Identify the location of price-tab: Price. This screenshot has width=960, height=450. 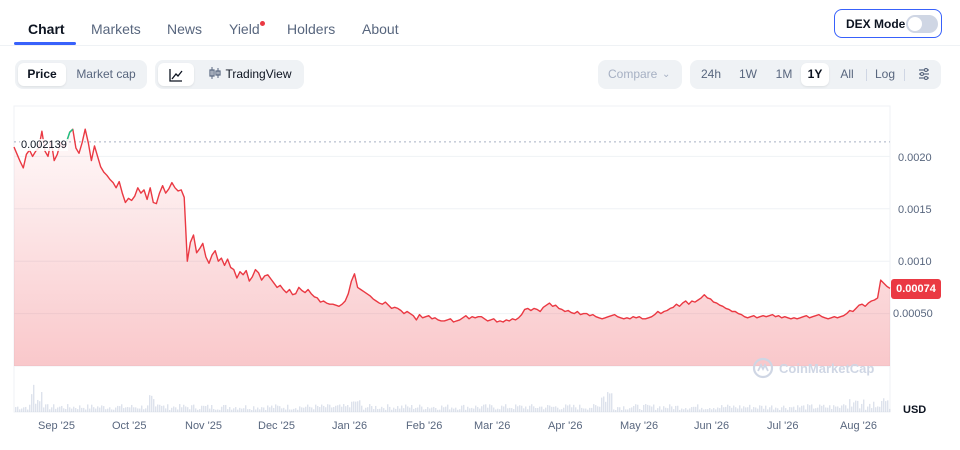
(42, 74).